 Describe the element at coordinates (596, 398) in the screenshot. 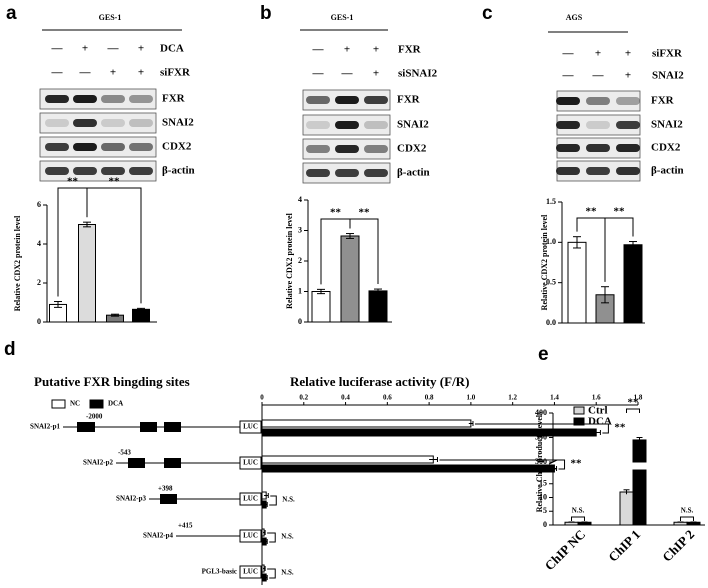

I see `x-tick-label: 1.6` at that location.